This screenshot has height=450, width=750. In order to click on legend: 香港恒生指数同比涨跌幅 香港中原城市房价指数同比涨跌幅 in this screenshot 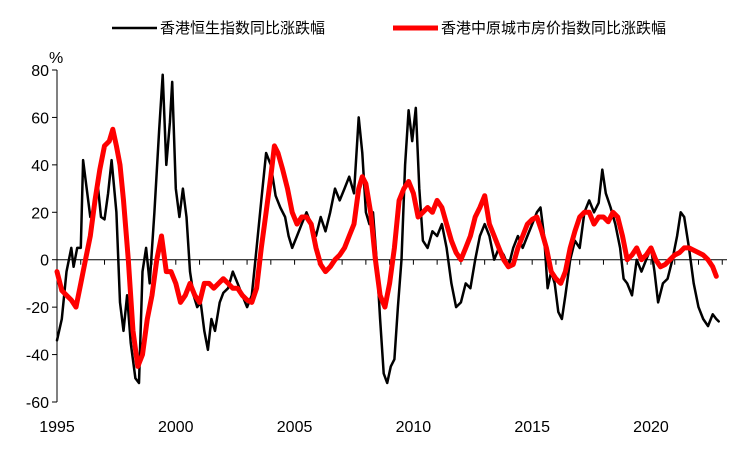, I will do `click(389, 28)`.